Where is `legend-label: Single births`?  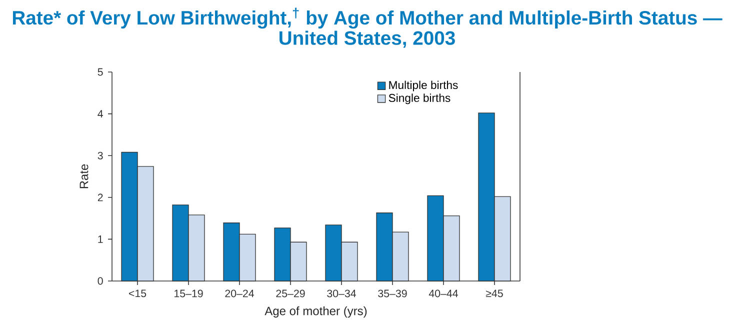
legend-label: Single births is located at coordinates (419, 99).